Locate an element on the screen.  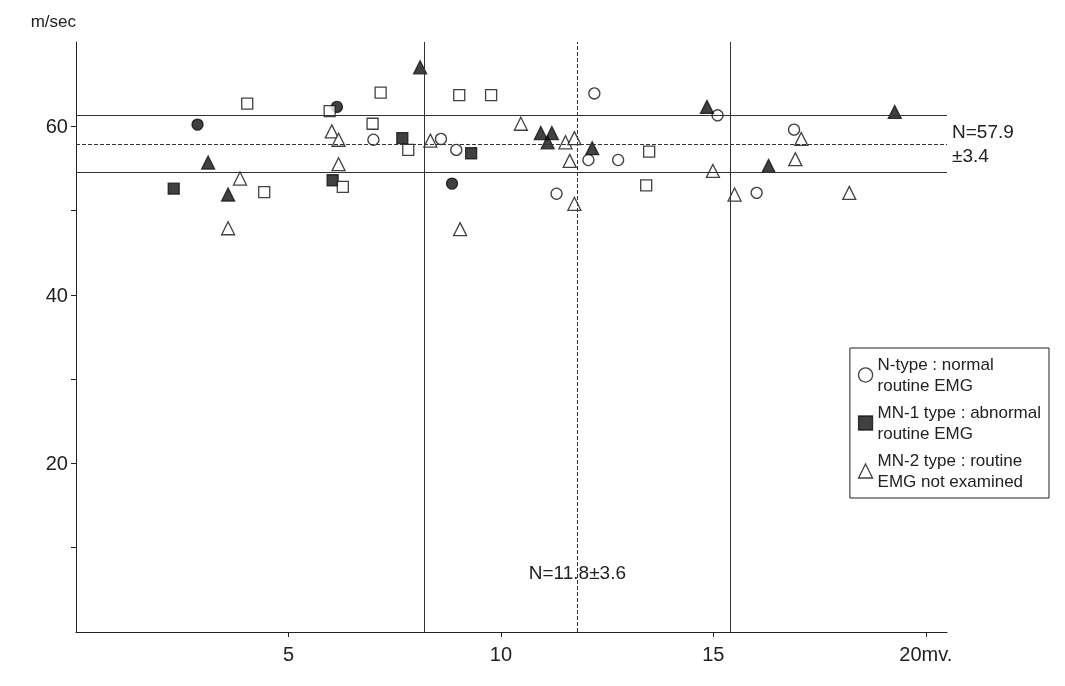
x-tick-label: 20mv. is located at coordinates (926, 654).